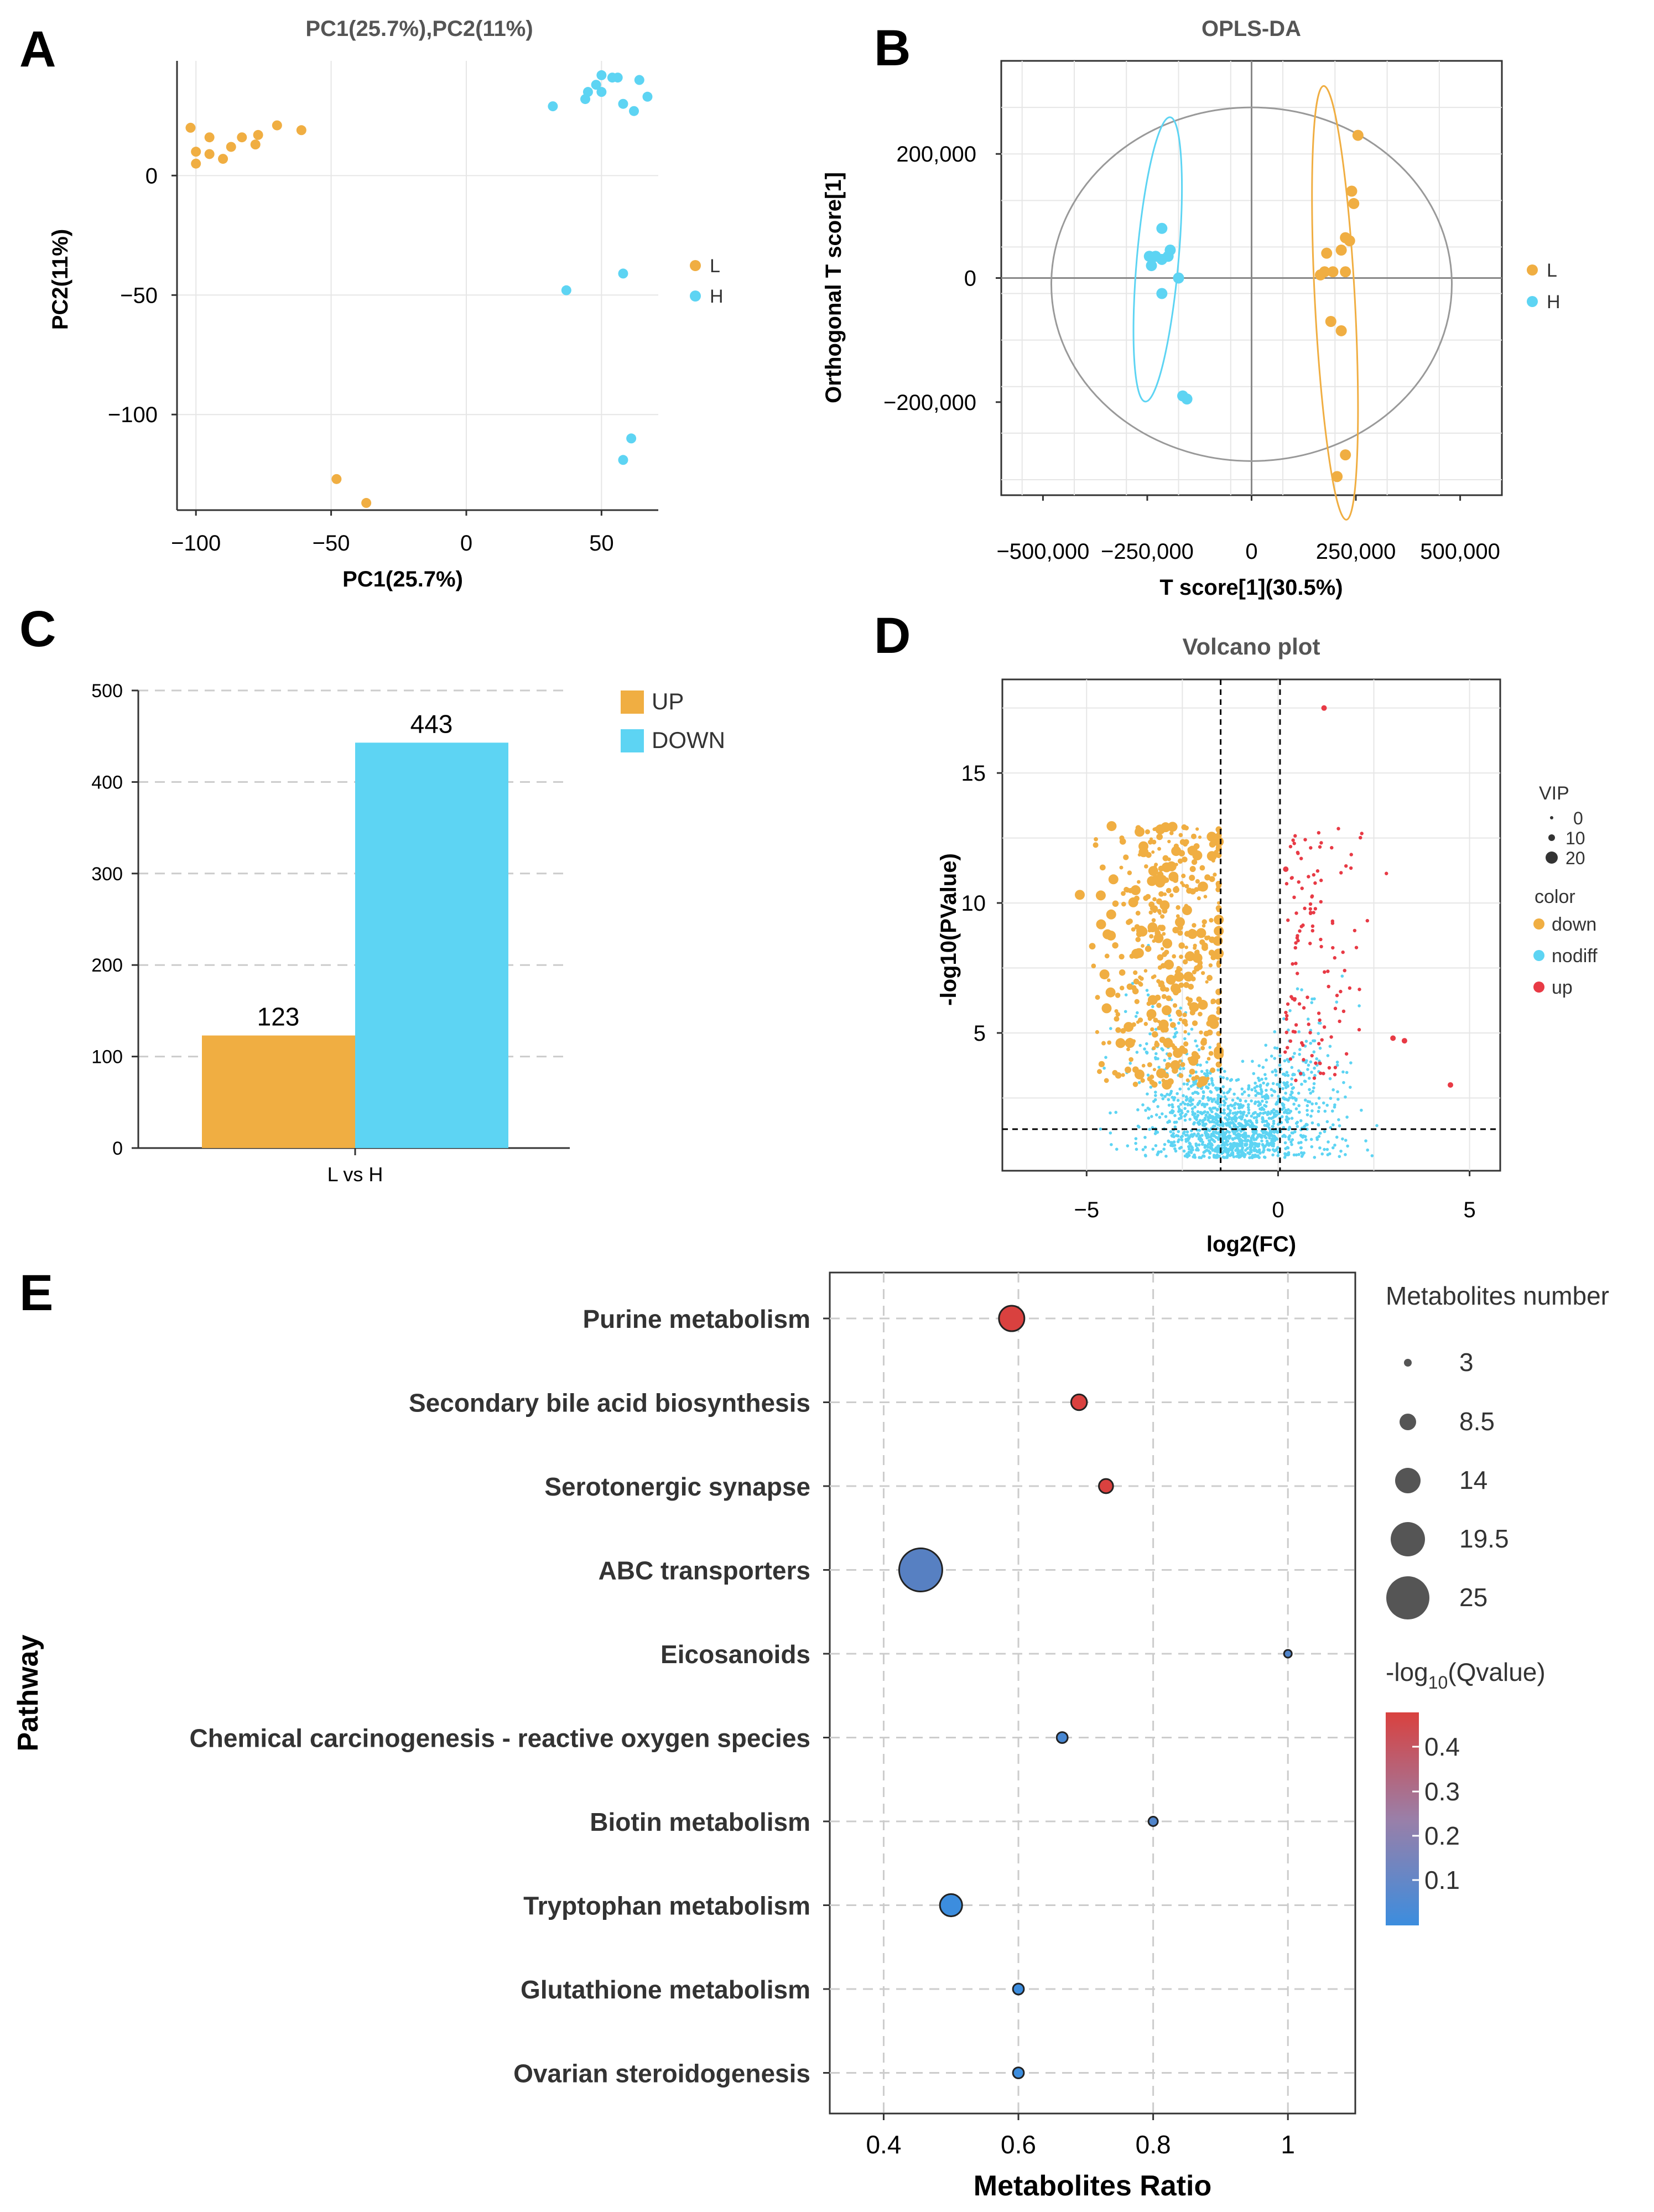 The image size is (1654, 2212). Describe the element at coordinates (1575, 956) in the screenshot. I see `legend-nodiff: nodiff` at that location.